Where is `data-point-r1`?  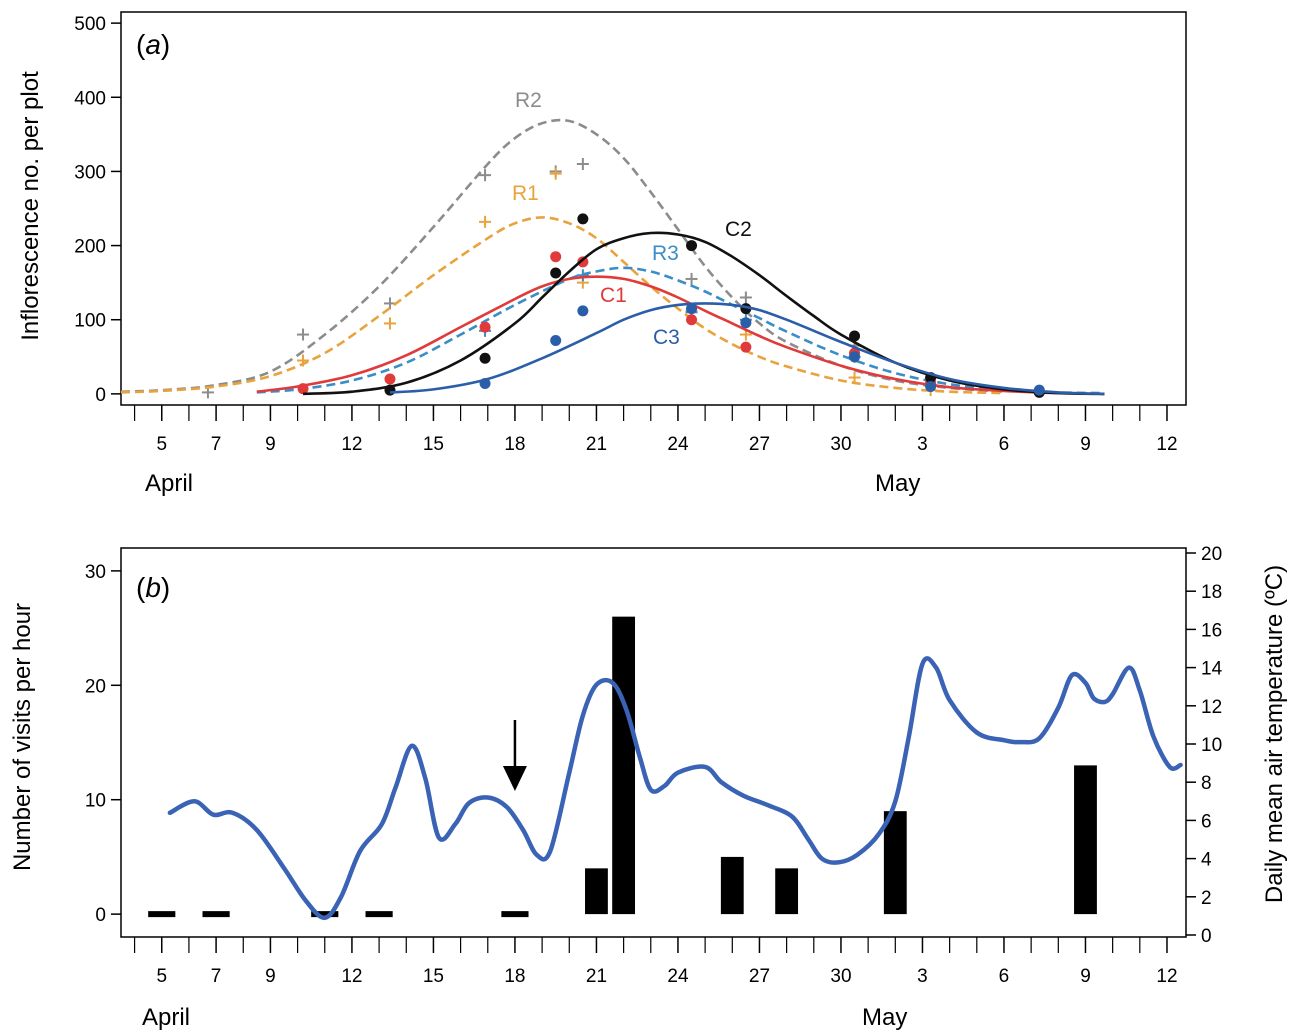 data-point-r1 is located at coordinates (303, 360).